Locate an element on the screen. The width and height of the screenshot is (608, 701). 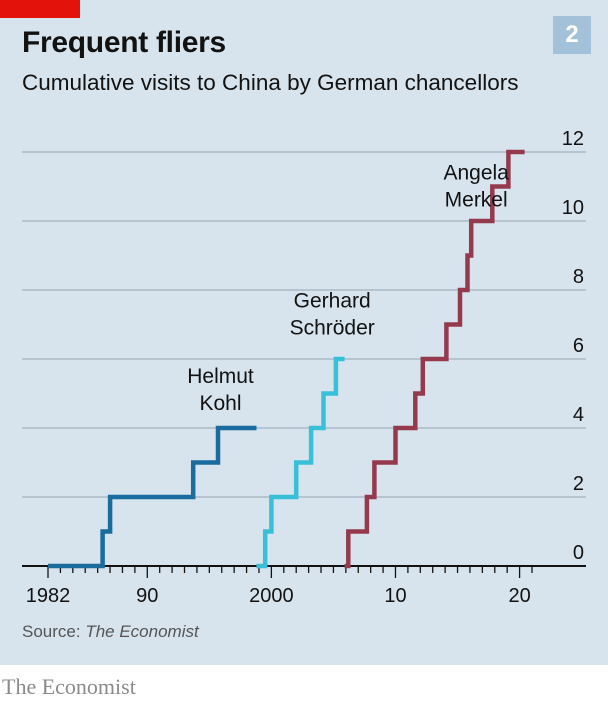
series-label: Merkel is located at coordinates (476, 200).